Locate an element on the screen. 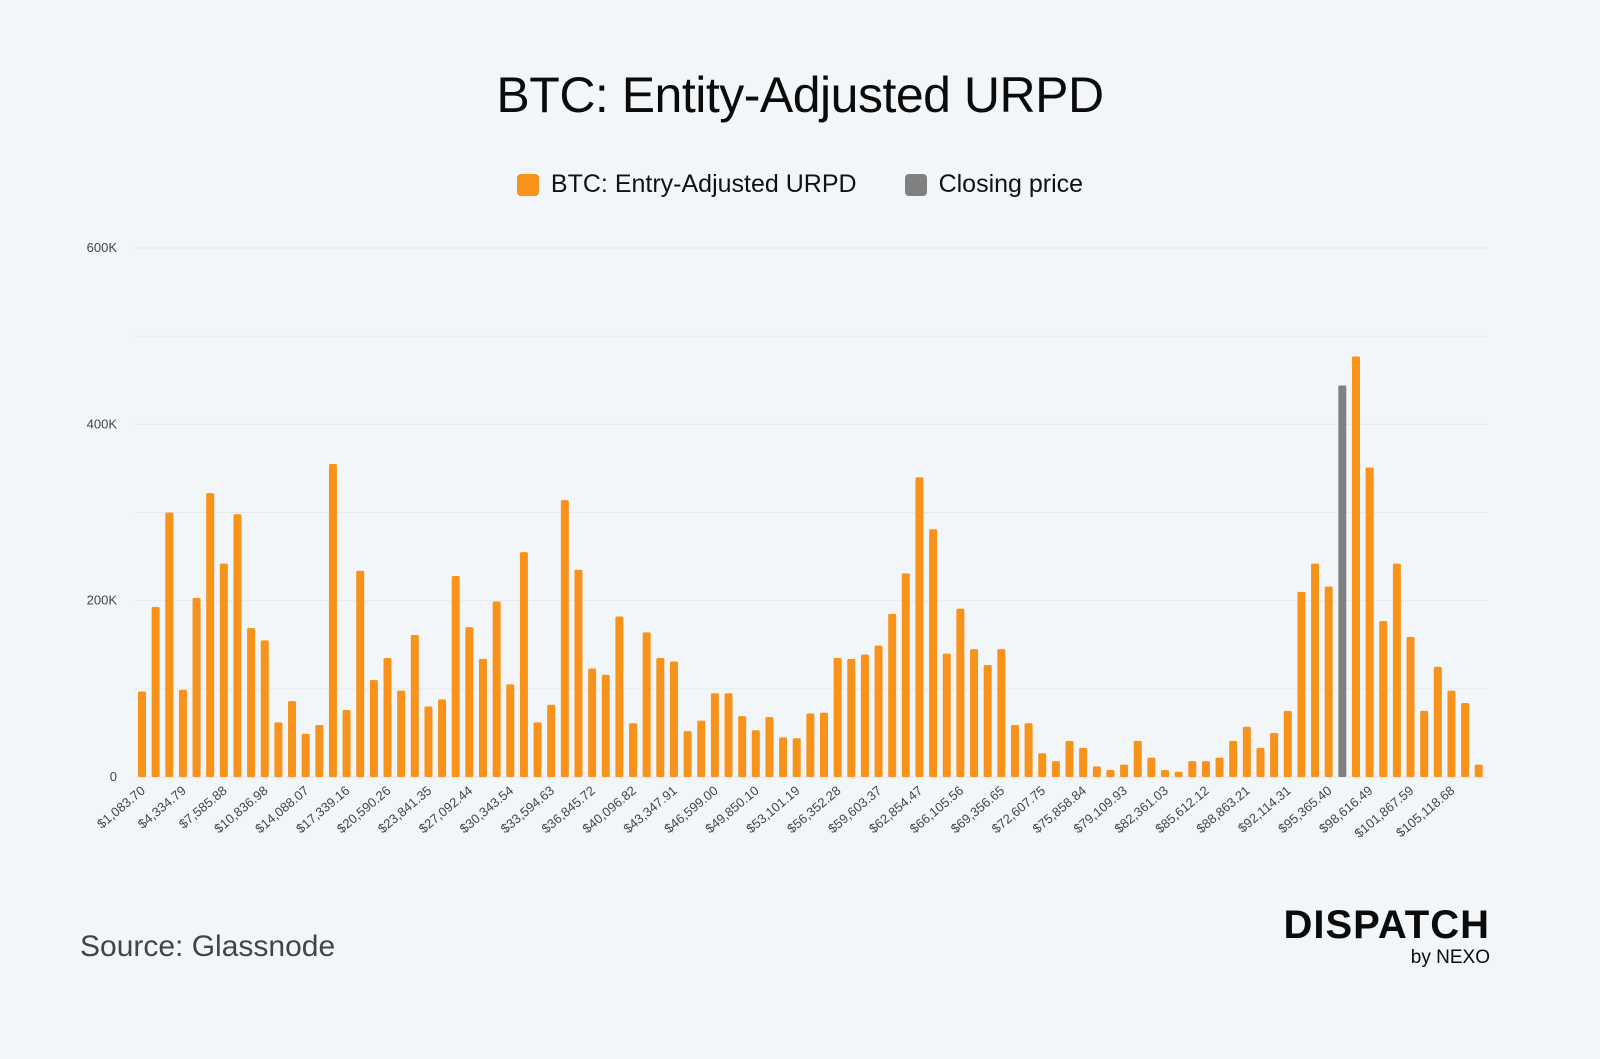  legend-label: Closing price is located at coordinates (1011, 184).